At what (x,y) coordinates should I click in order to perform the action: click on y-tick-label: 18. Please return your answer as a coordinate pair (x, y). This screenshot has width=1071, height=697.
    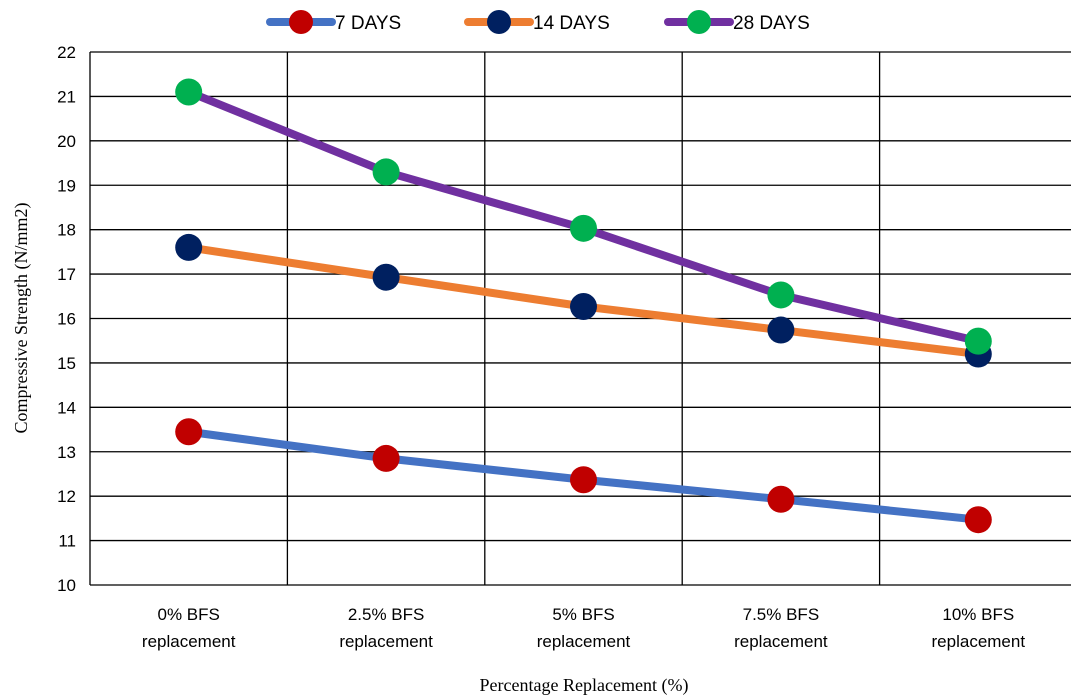
    Looking at the image, I should click on (66, 230).